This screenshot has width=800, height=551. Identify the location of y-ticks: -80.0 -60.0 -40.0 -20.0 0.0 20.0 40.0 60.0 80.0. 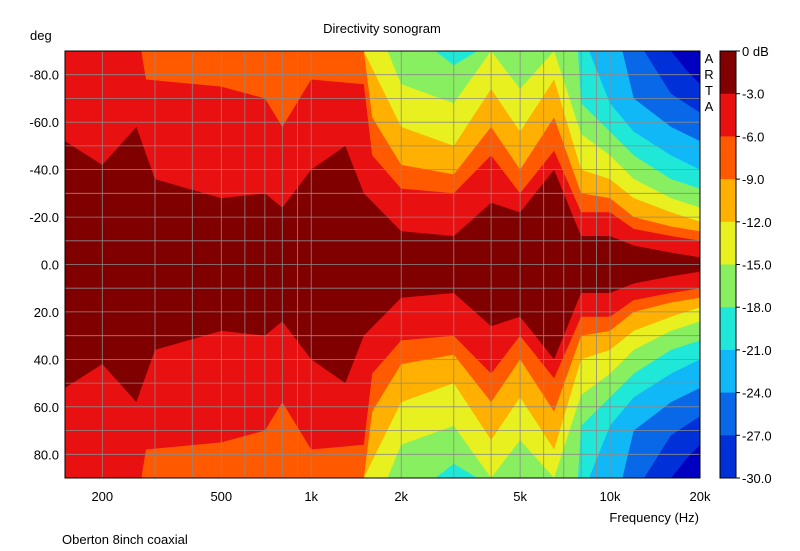
(44, 265).